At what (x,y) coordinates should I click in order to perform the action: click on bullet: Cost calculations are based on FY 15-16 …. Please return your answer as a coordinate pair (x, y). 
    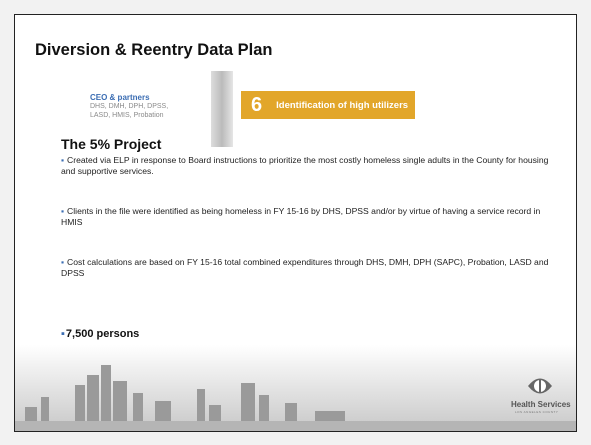
    Looking at the image, I should click on (306, 268).